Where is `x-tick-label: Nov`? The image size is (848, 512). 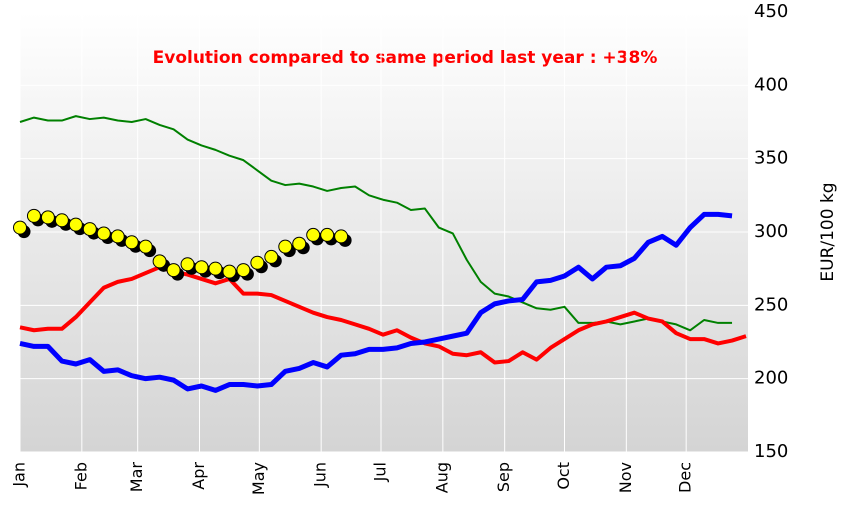
x-tick-label: Nov is located at coordinates (625, 477).